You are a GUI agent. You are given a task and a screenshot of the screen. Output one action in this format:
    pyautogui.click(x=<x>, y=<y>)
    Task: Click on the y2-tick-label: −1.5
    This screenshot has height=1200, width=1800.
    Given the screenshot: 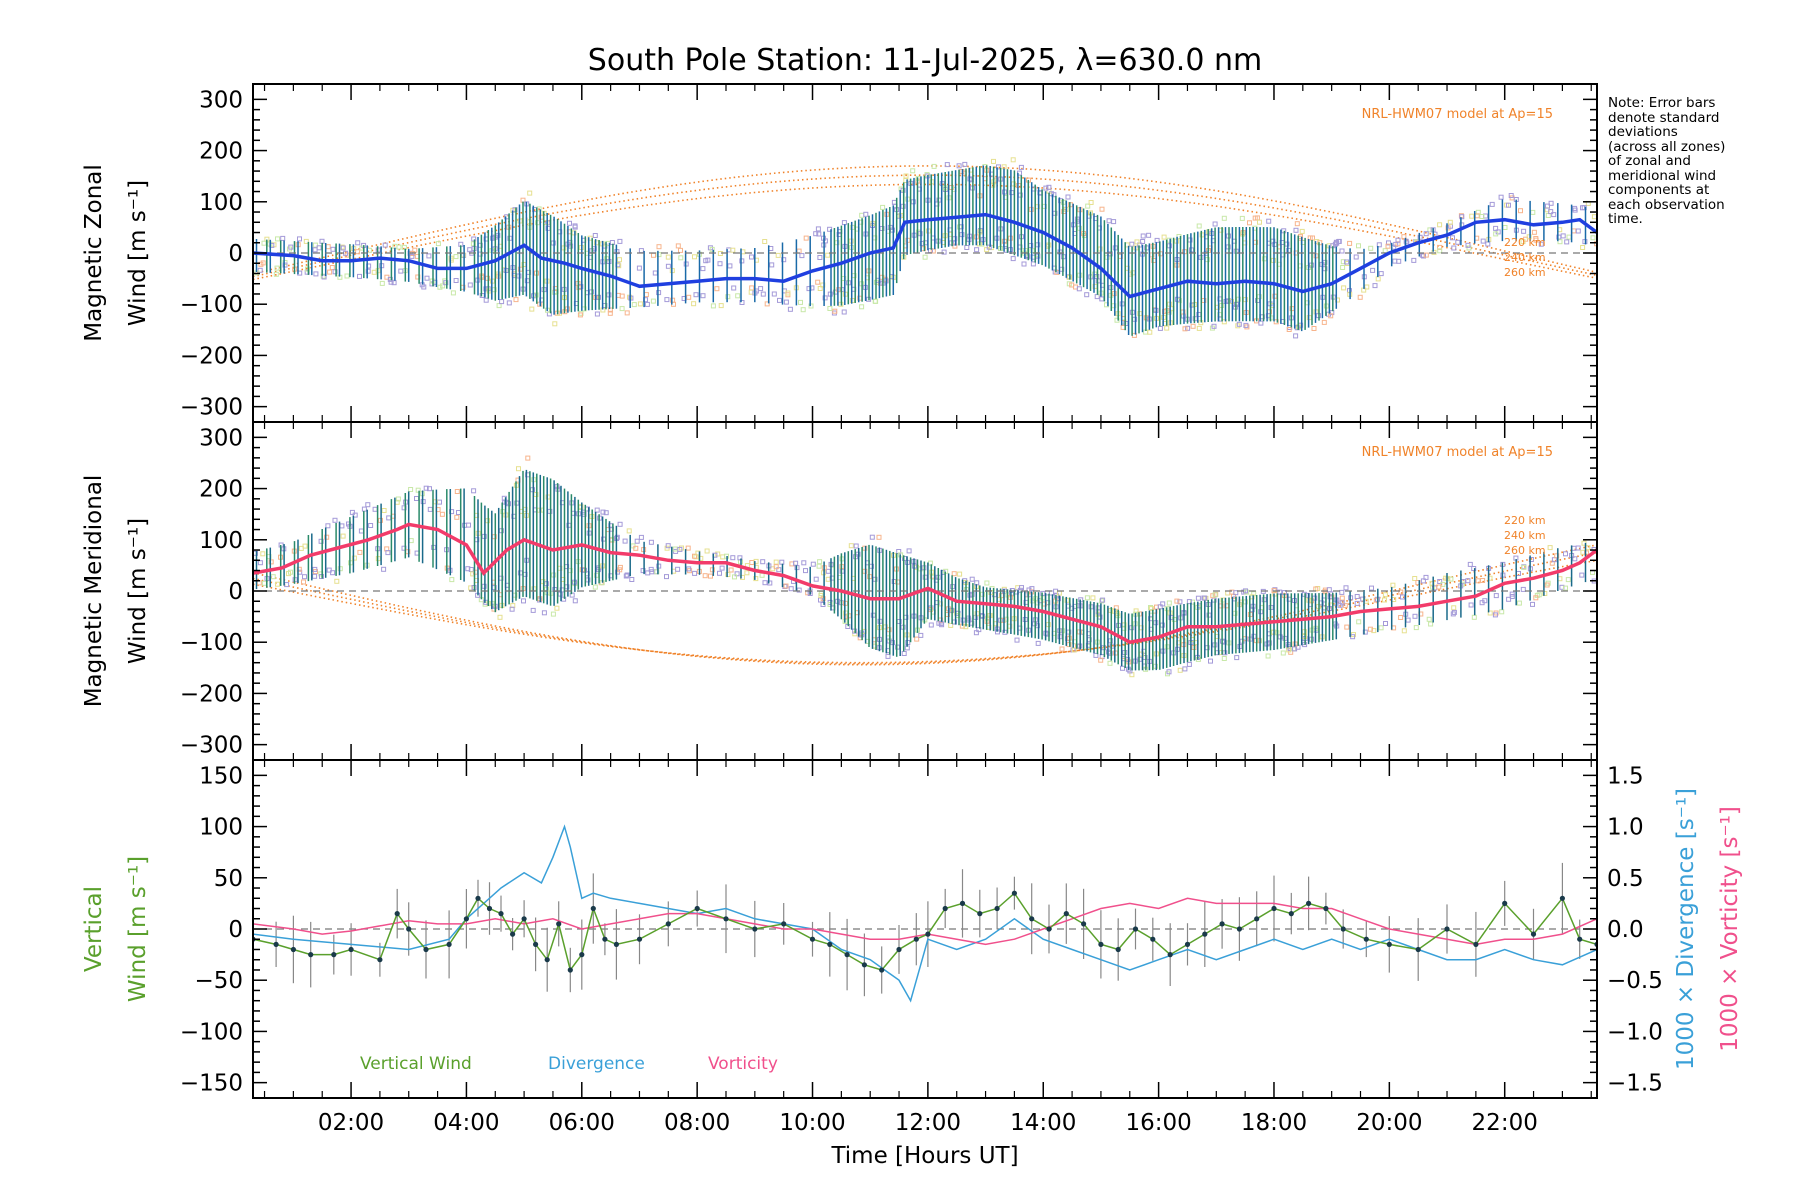 What is the action you would take?
    pyautogui.click(x=1635, y=1084)
    